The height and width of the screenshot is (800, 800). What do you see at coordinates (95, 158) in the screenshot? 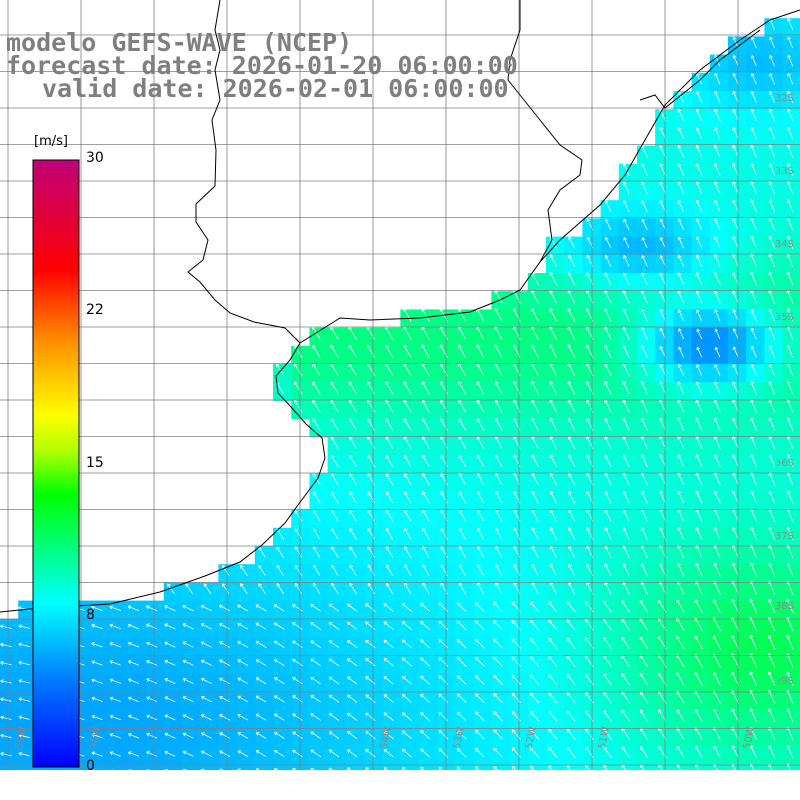
I see `colorbar-tick: 30` at bounding box center [95, 158].